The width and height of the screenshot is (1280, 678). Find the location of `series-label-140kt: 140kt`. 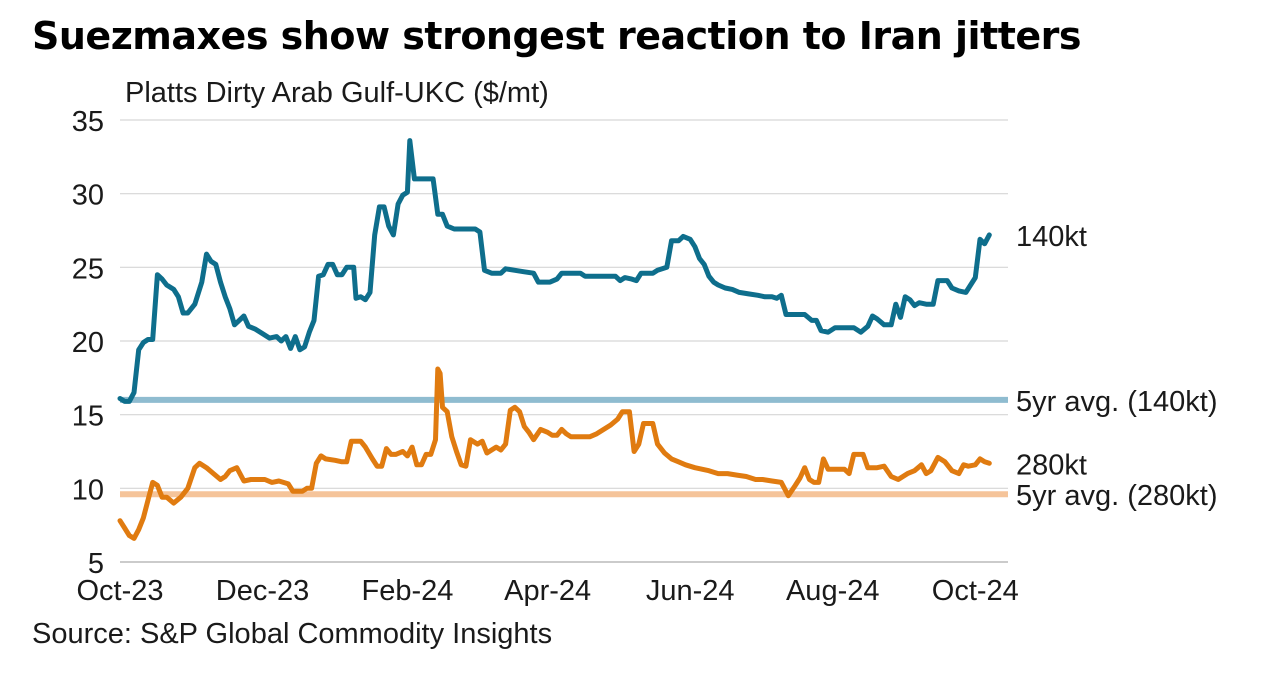

series-label-140kt: 140kt is located at coordinates (1051, 237).